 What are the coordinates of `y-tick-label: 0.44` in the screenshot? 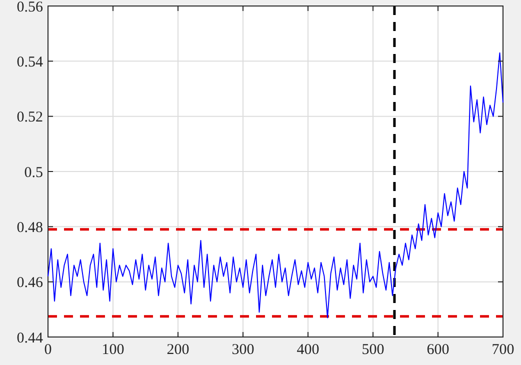 It's located at (30, 338).